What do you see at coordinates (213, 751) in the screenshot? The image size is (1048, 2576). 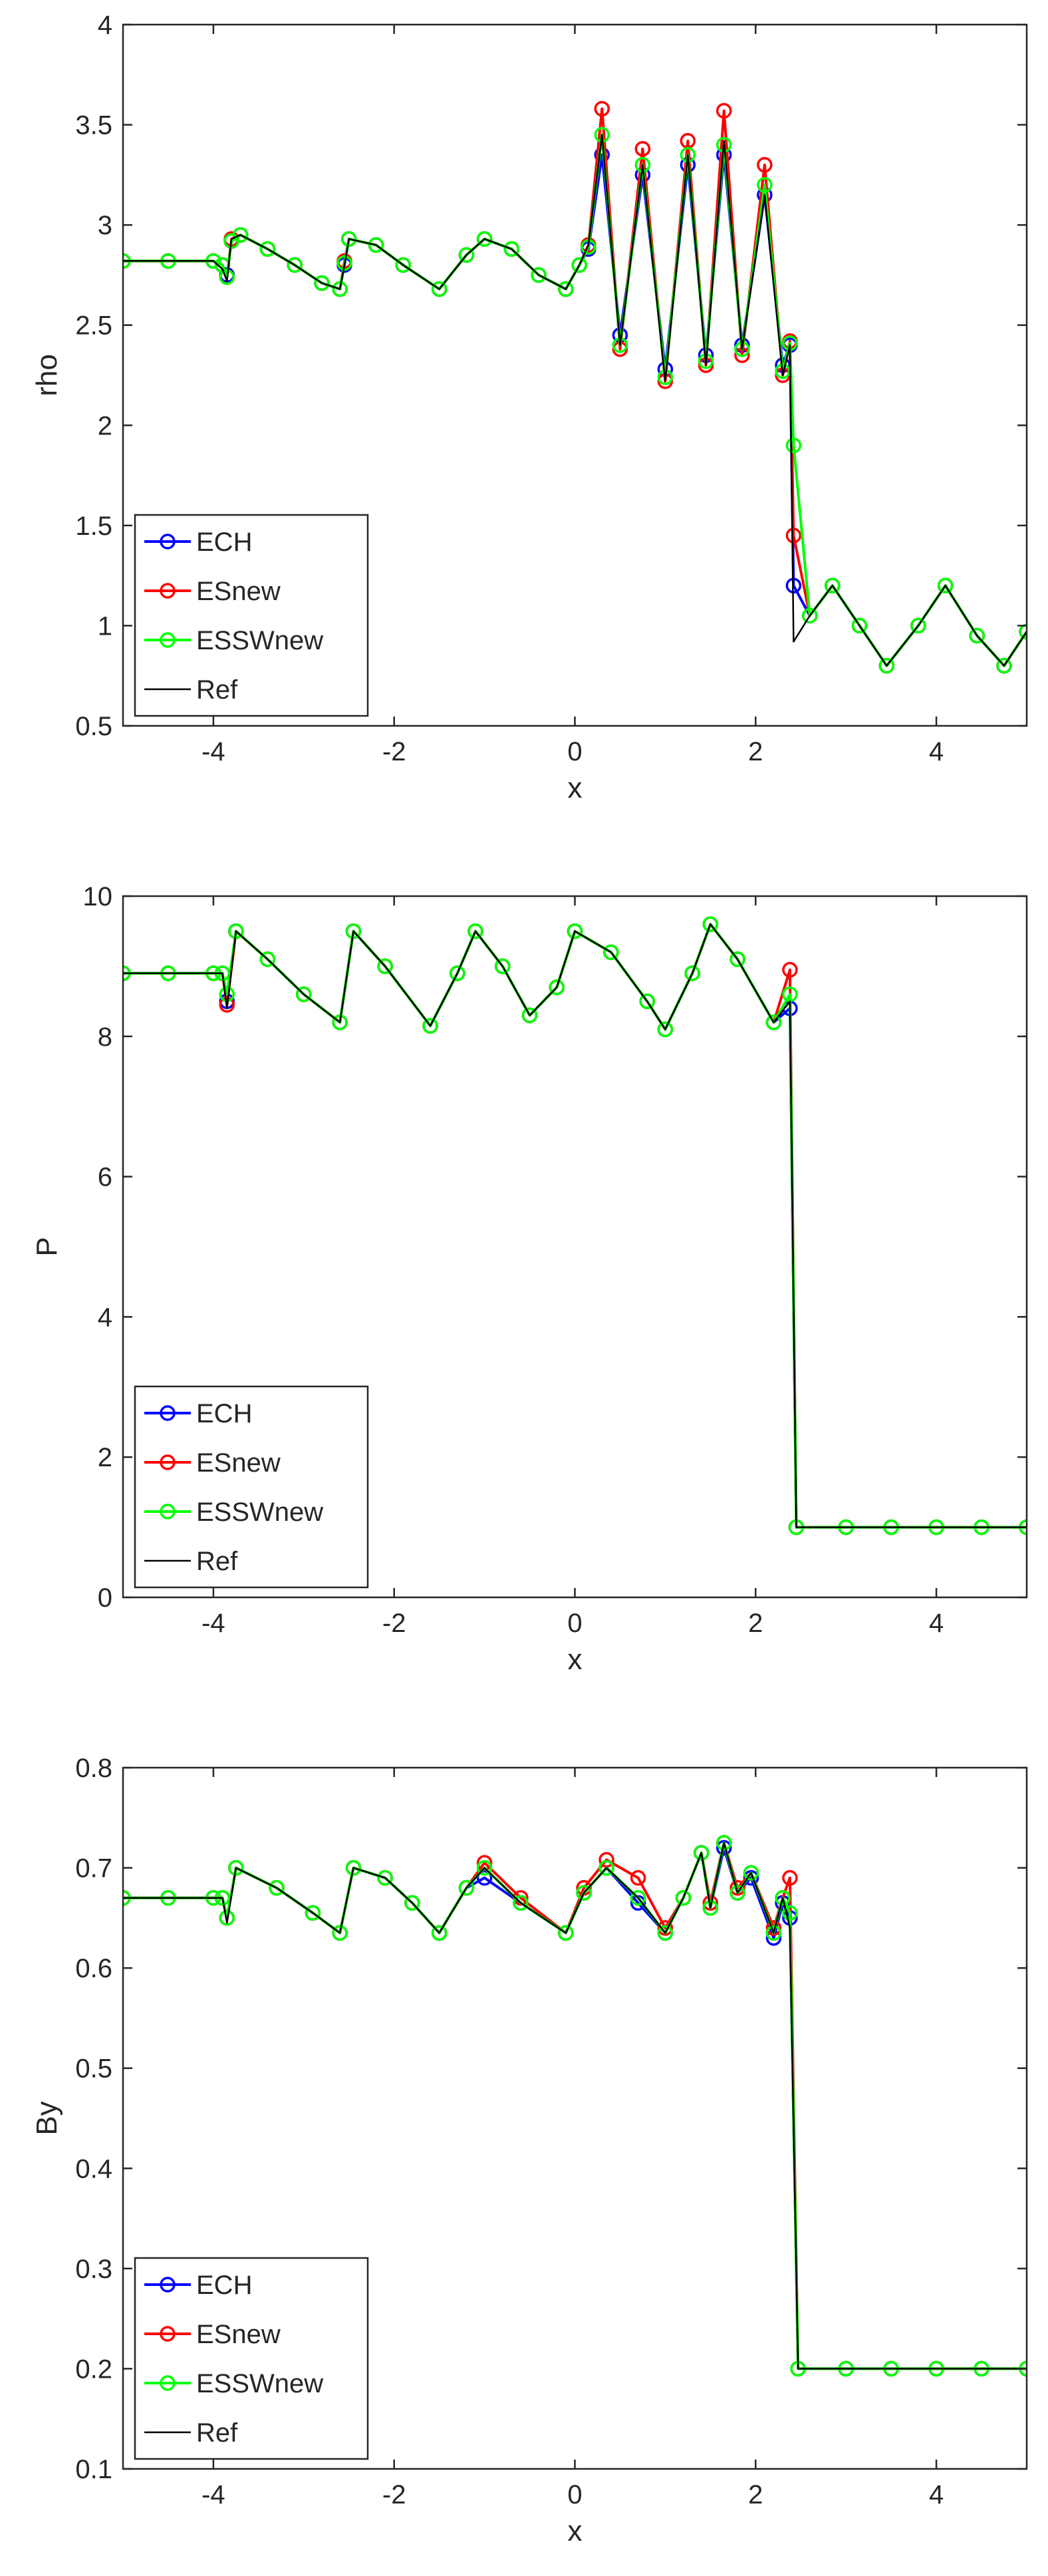 I see `x-tick-label: -4` at bounding box center [213, 751].